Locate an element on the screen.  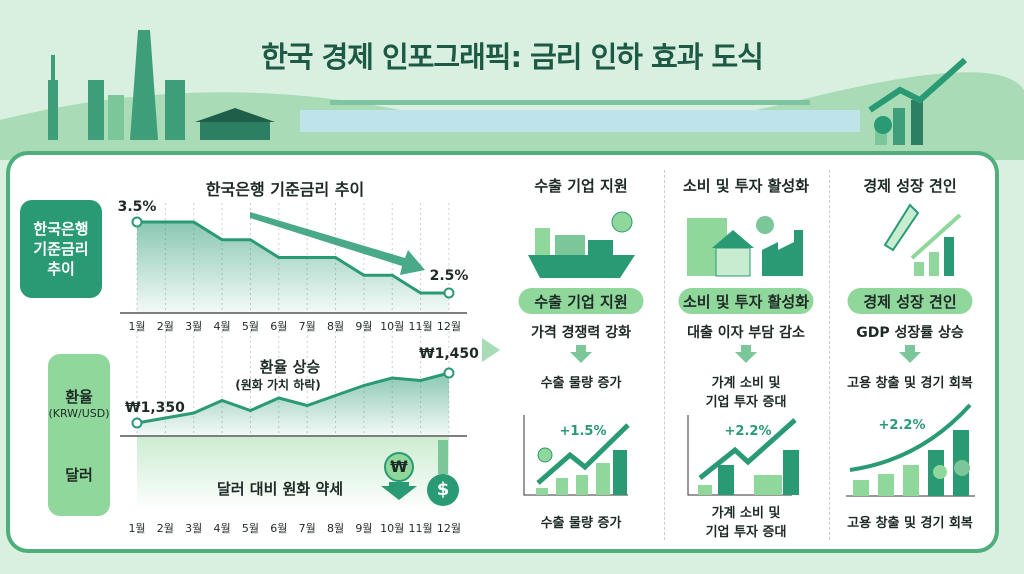
fx-side-label: 환율 (KRW/USD) 달러 is located at coordinates (79, 435).